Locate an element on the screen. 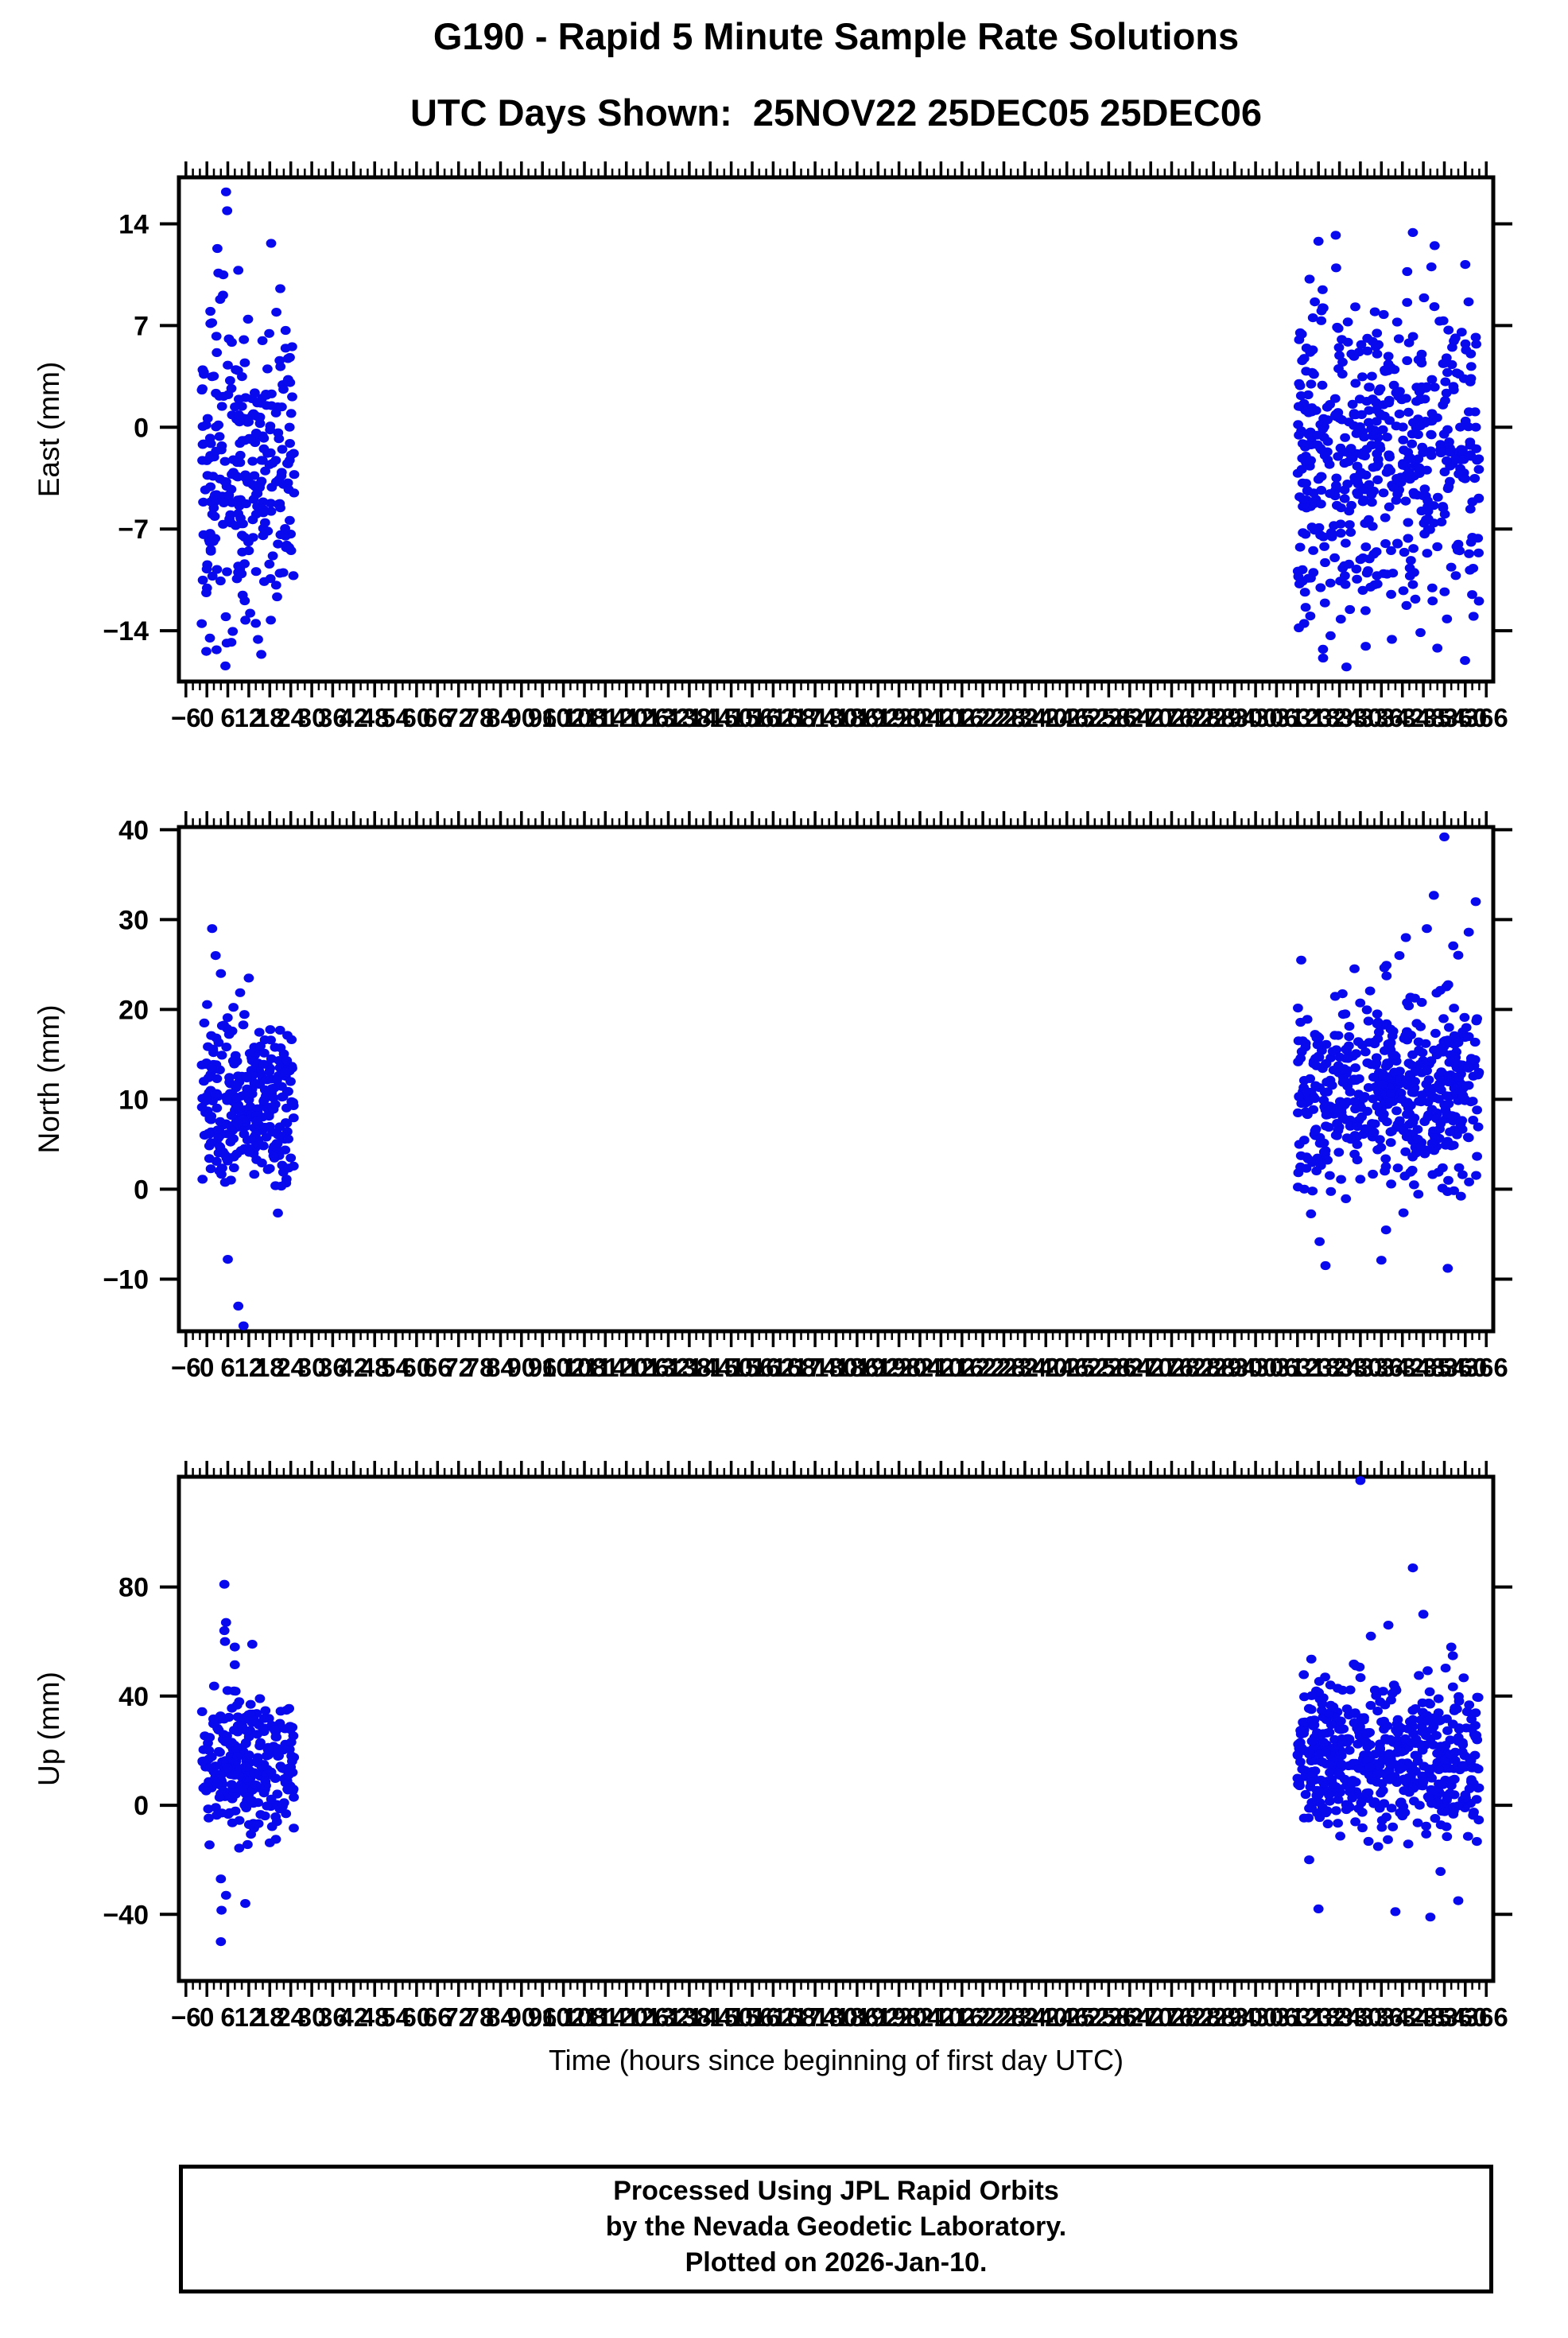  x-tick-label: 18 is located at coordinates (270, 717).